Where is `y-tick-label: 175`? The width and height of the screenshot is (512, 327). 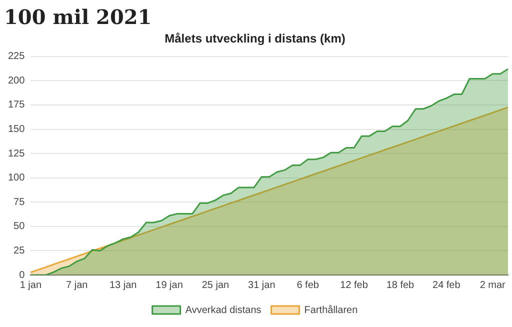 y-tick-label: 175 is located at coordinates (17, 105).